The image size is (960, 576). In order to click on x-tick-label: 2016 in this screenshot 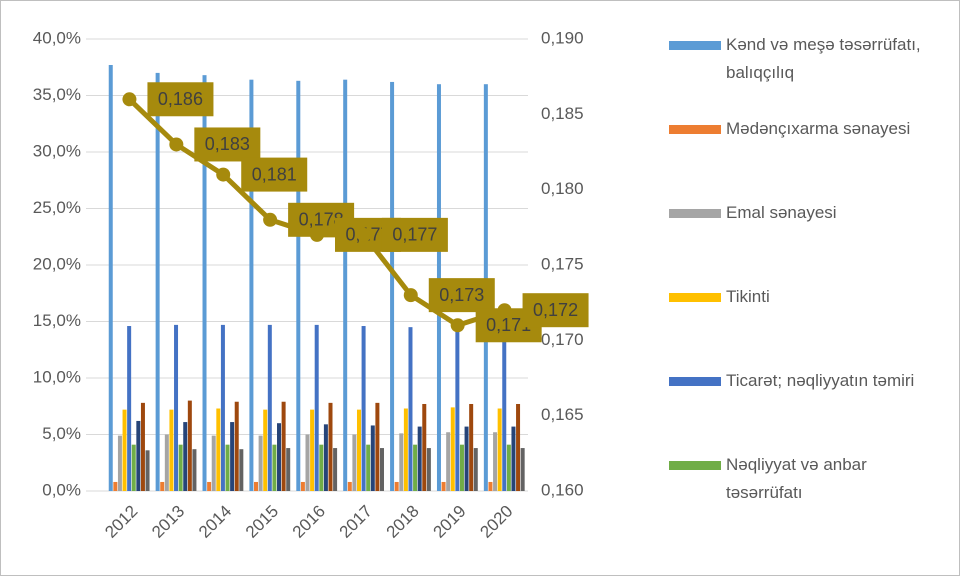, I will do `click(309, 522)`.